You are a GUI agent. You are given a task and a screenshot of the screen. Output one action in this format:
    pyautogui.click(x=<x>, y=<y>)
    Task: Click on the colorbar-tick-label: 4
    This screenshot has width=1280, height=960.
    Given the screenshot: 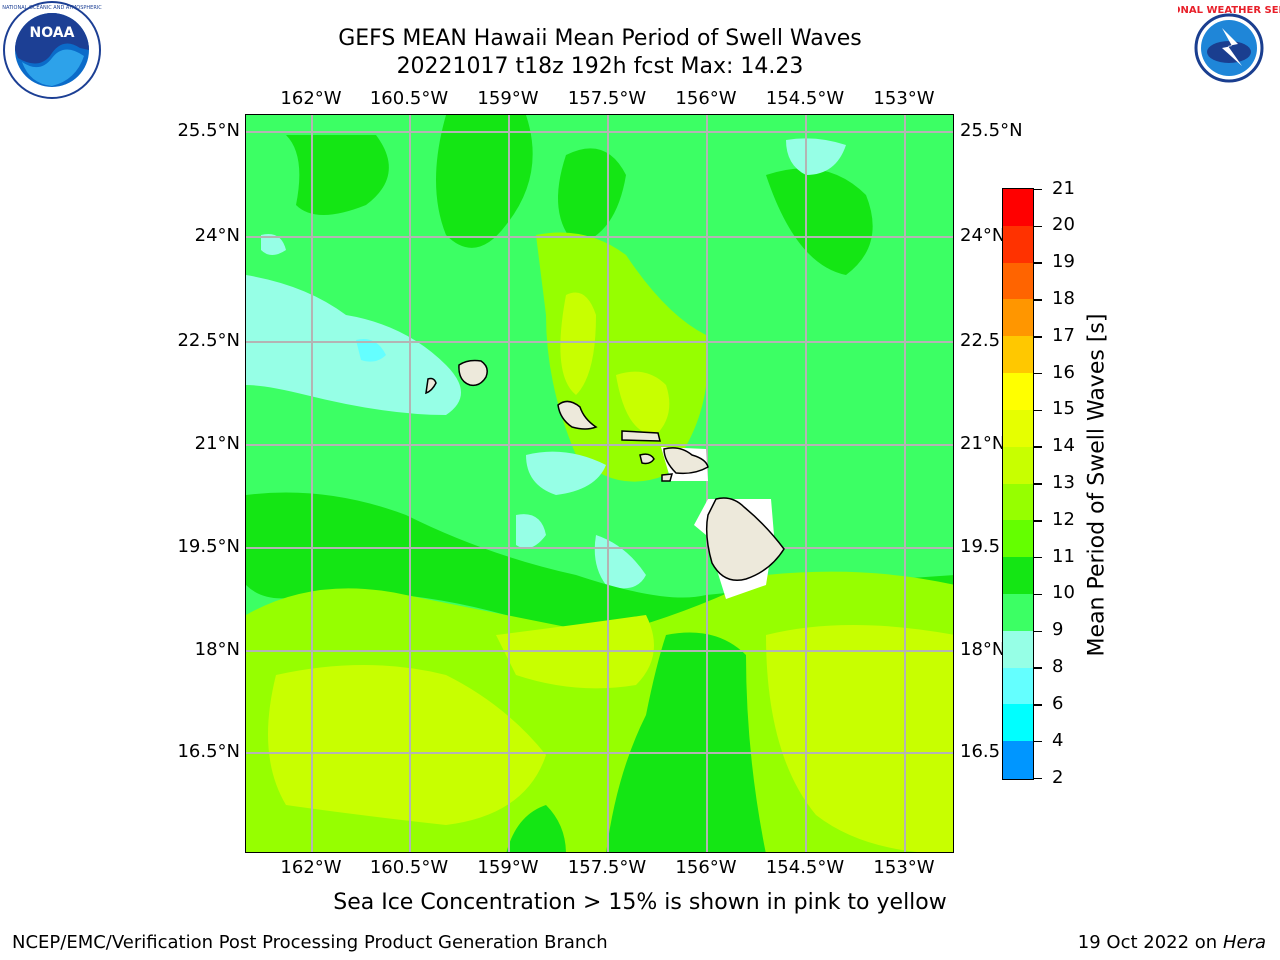 What is the action you would take?
    pyautogui.click(x=1058, y=740)
    